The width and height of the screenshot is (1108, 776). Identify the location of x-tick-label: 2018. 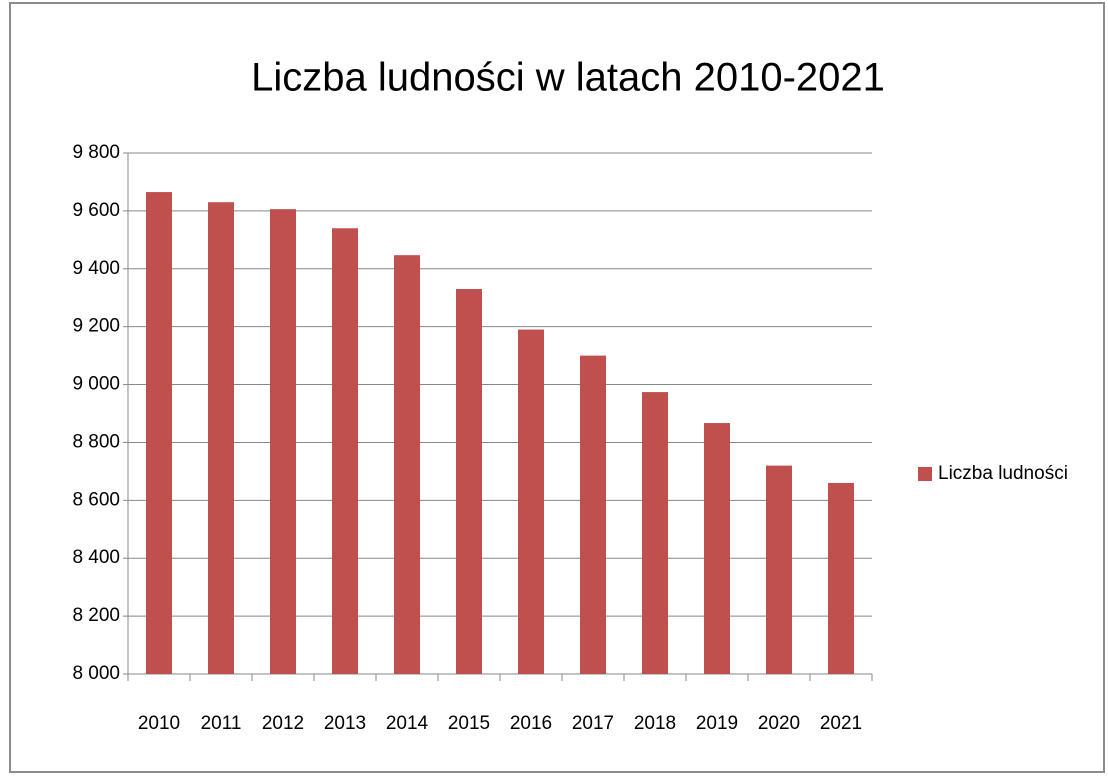
(655, 723).